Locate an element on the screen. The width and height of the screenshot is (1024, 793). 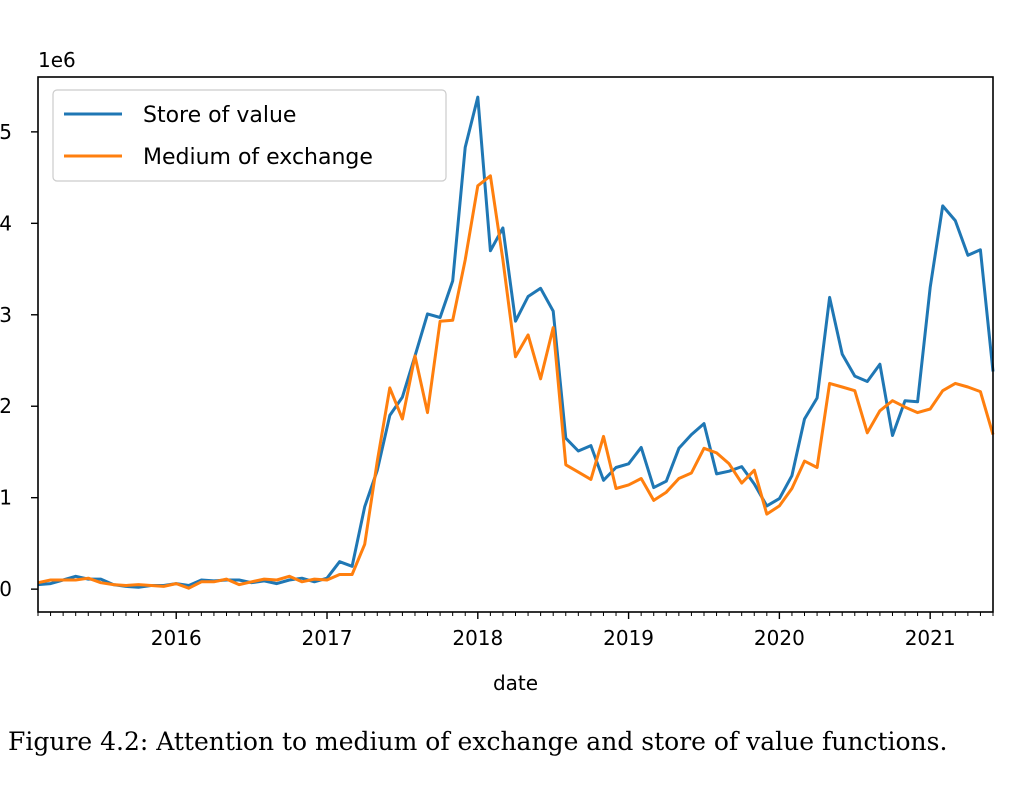
y-axis-offset-text: 1e6 is located at coordinates (57, 60).